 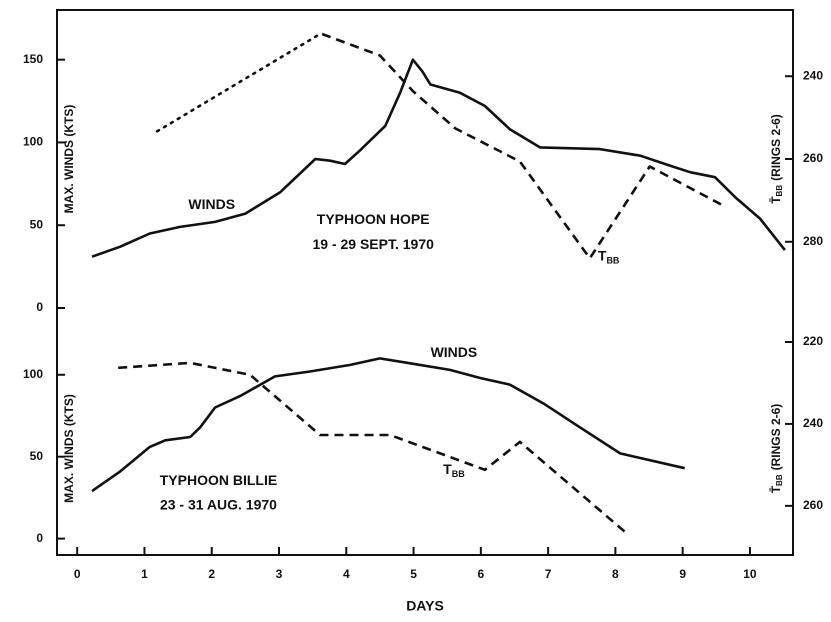 I want to click on x-tick-label: 4, so click(x=346, y=574).